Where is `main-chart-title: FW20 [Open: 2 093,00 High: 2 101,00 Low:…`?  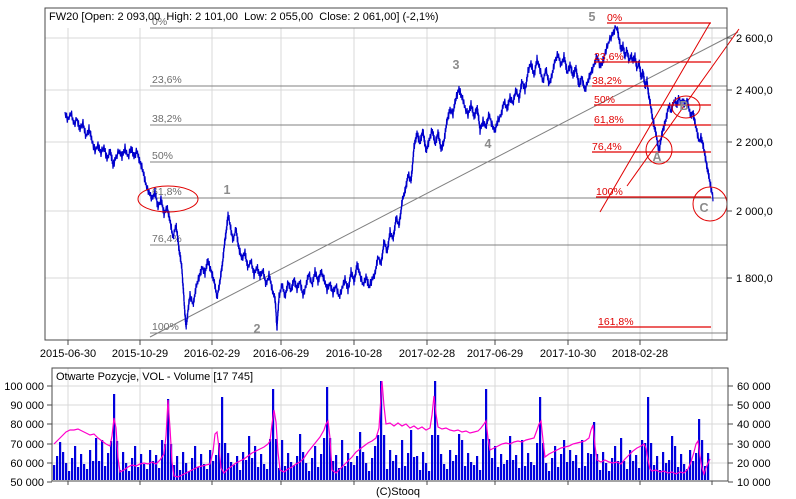 main-chart-title: FW20 [Open: 2 093,00 High: 2 101,00 Low:… is located at coordinates (244, 17).